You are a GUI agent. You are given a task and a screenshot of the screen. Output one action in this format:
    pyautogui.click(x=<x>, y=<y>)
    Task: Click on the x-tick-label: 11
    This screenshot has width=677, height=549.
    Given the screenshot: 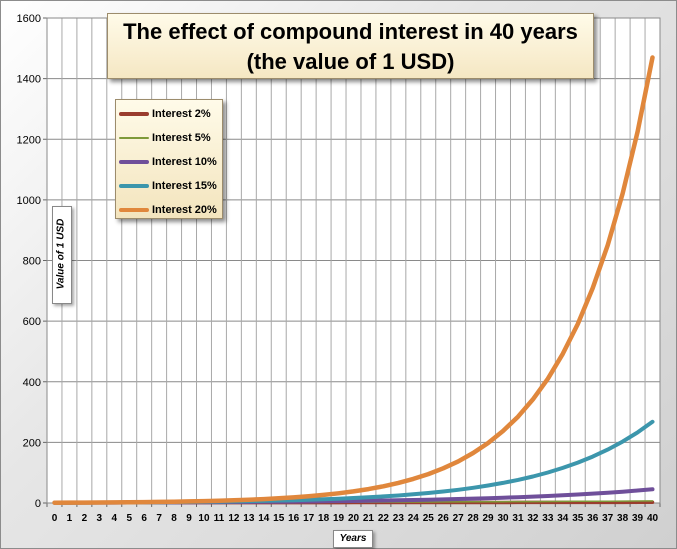 What is the action you would take?
    pyautogui.click(x=219, y=518)
    